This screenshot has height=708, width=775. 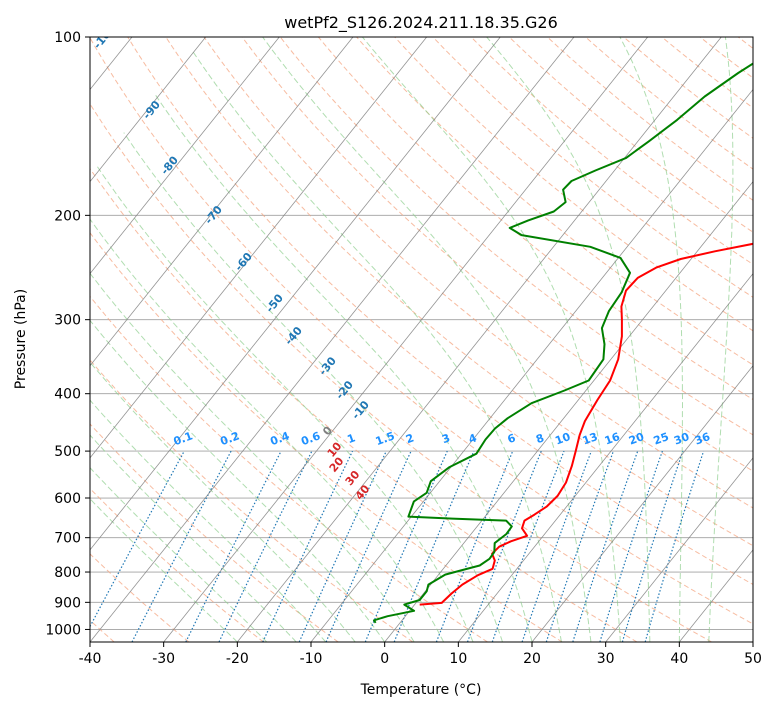 I want to click on mixing-ratio-label: 6, so click(x=512, y=438).